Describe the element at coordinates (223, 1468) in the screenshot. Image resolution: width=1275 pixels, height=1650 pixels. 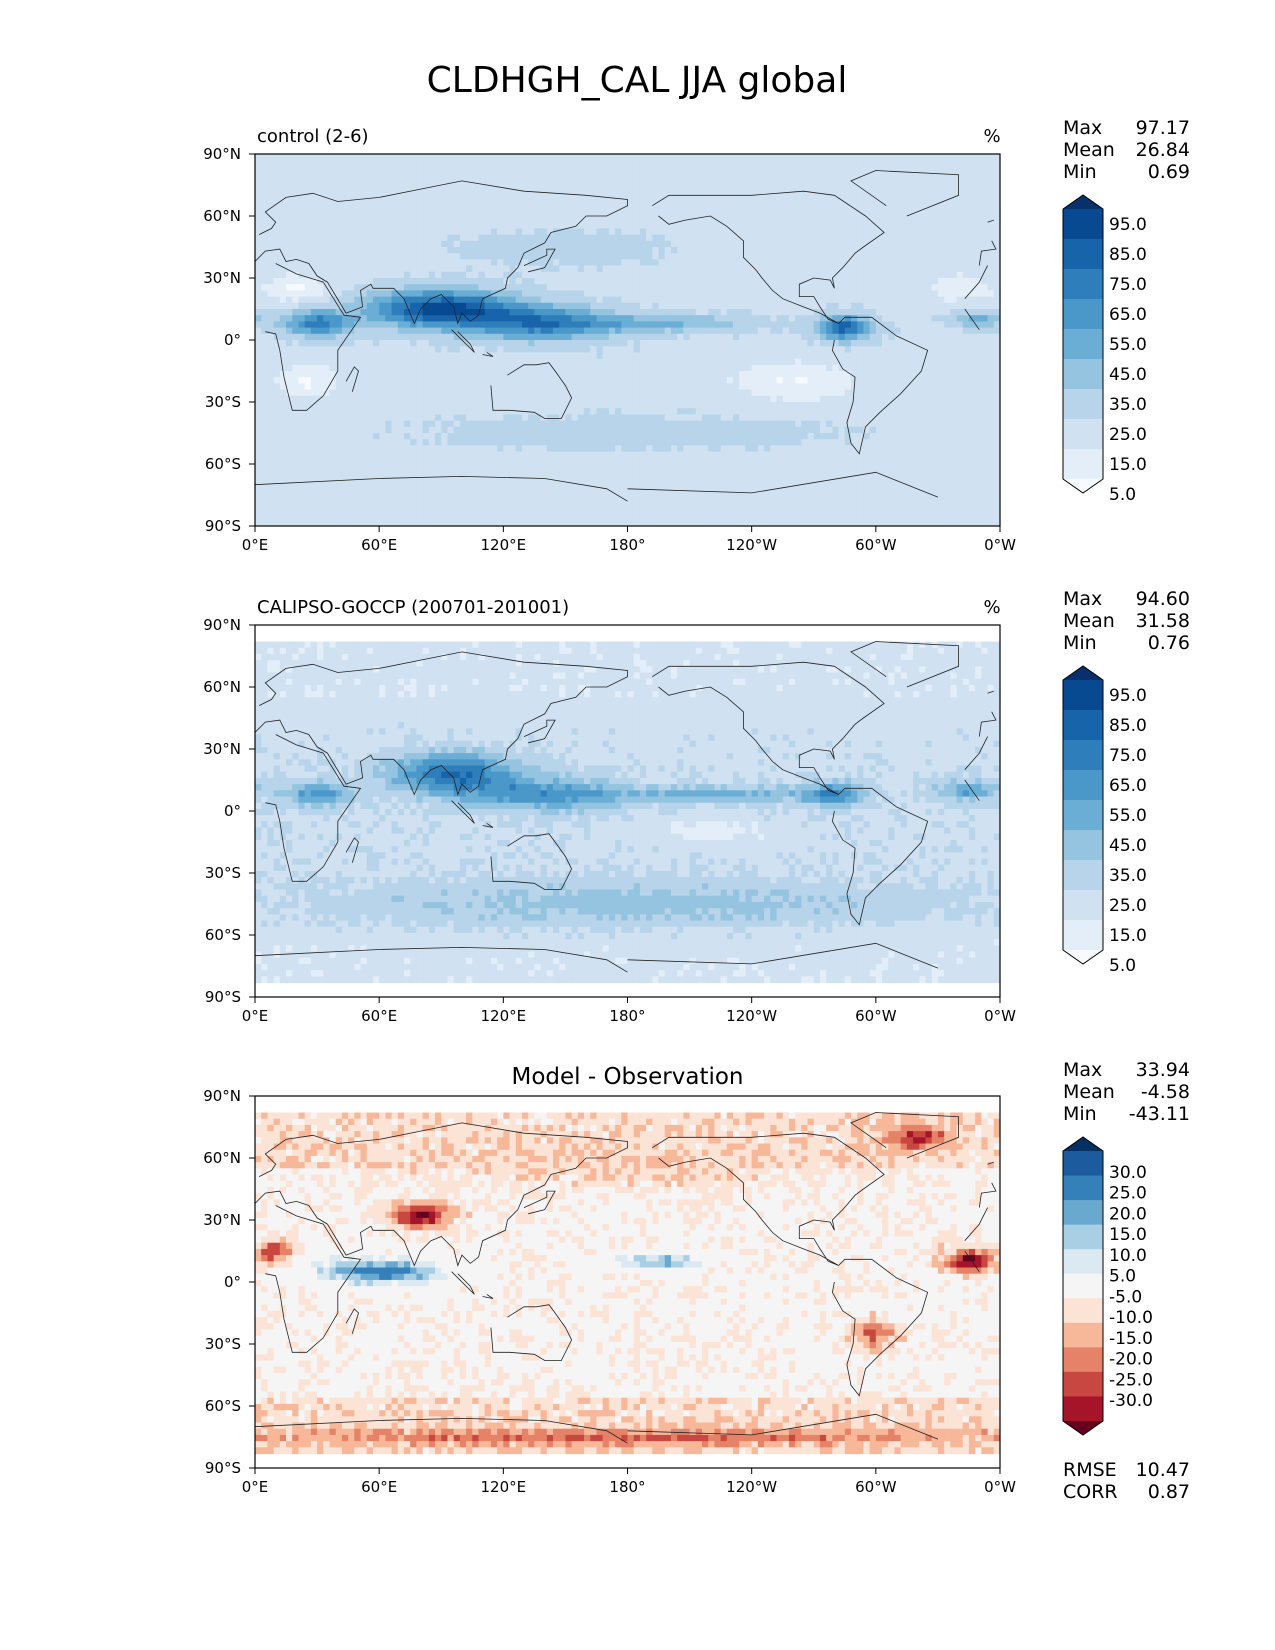
I see `y-tick-label: 90°S` at that location.